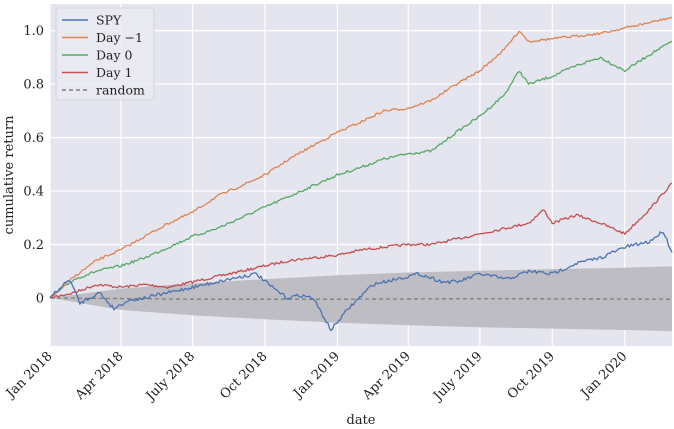  What do you see at coordinates (33, 31) in the screenshot?
I see `y-tick-label: 1.0` at bounding box center [33, 31].